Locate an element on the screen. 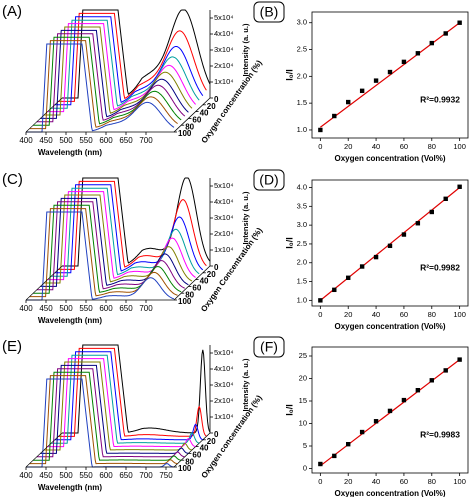  y-tick-label: 100 is located at coordinates (185, 301).